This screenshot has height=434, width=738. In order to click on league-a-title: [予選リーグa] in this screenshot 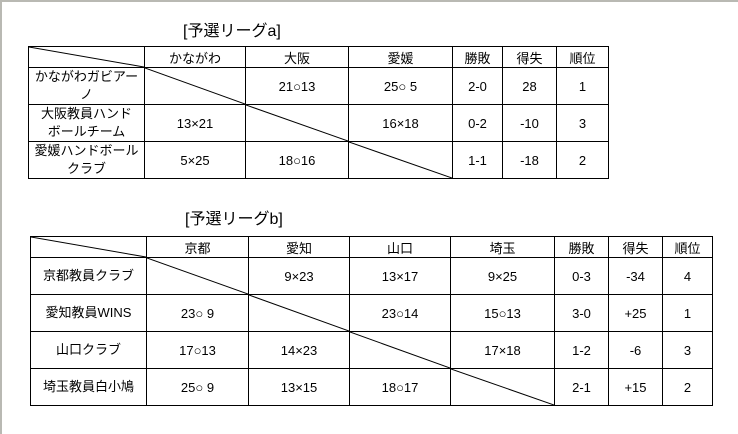, I will do `click(232, 31)`.